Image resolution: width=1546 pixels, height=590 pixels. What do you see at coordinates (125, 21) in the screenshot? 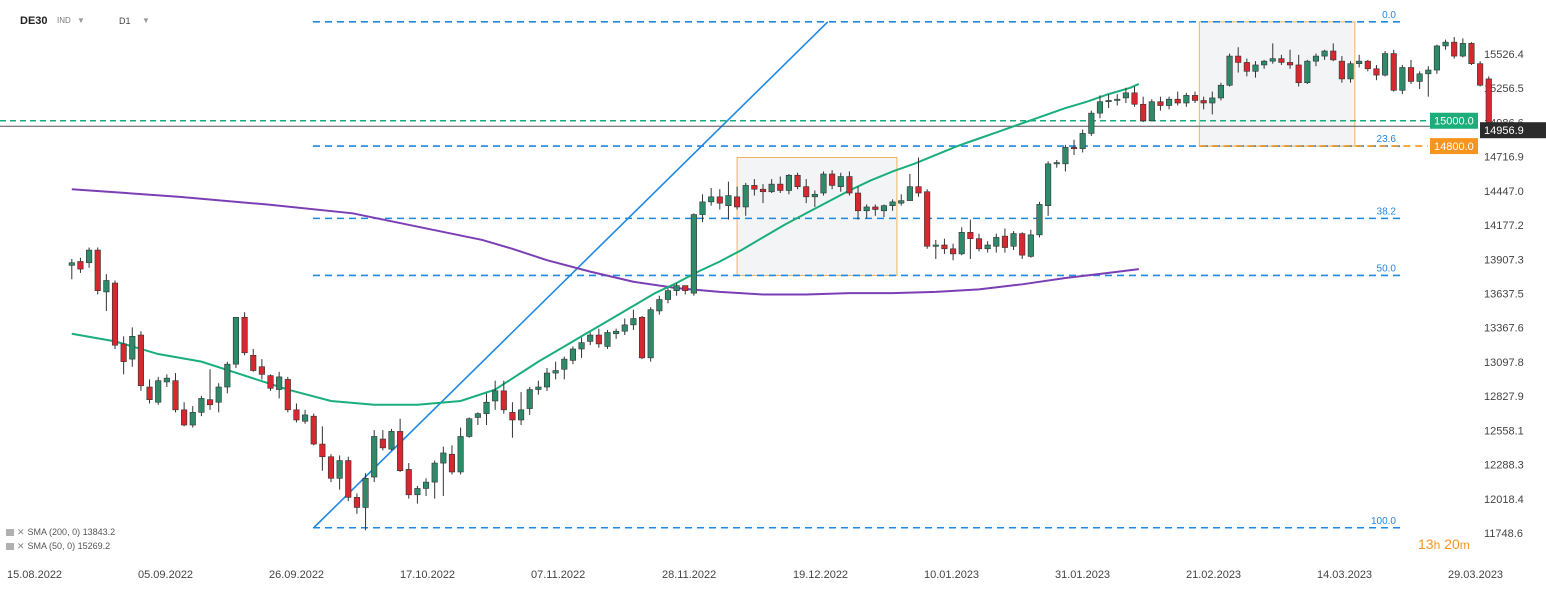
I see `timeframe-label: D1` at bounding box center [125, 21].